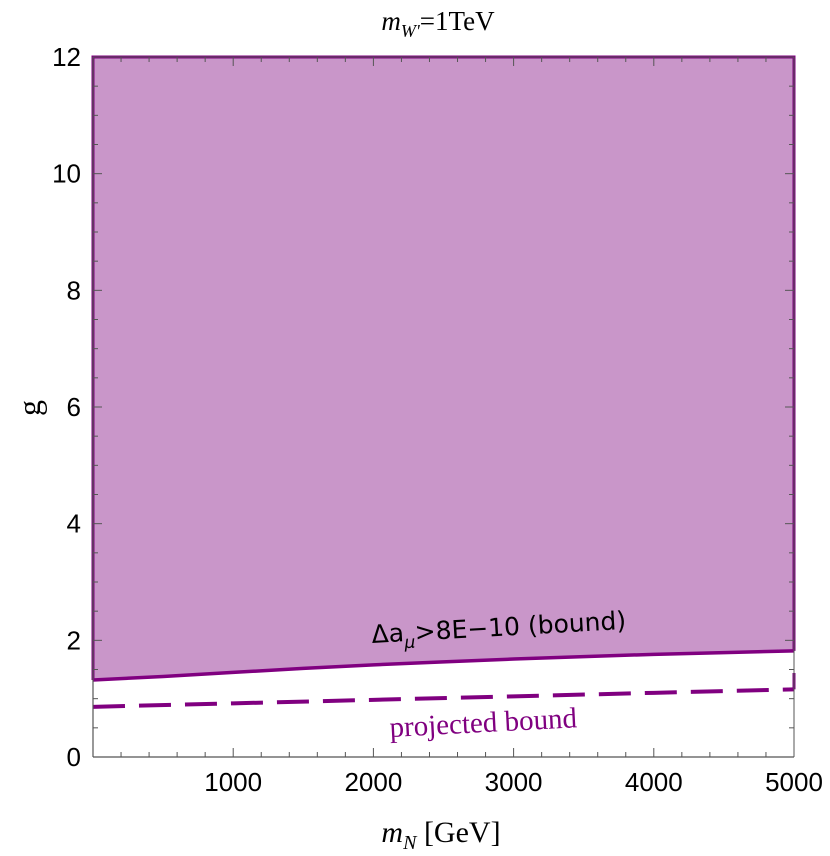 The height and width of the screenshot is (856, 830). I want to click on projected-bound-annotation: projected bound, so click(484, 723).